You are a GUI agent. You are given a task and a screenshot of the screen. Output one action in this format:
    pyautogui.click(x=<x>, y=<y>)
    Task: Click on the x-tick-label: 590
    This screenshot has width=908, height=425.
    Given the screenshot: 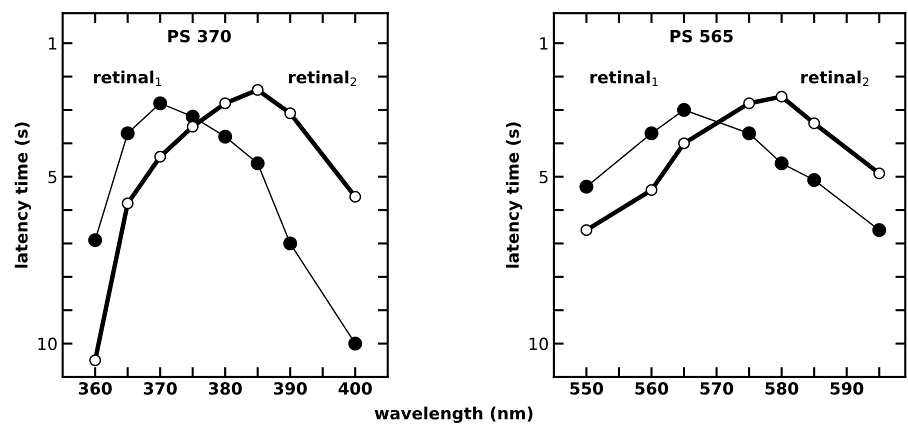 What is the action you would take?
    pyautogui.click(x=847, y=388)
    